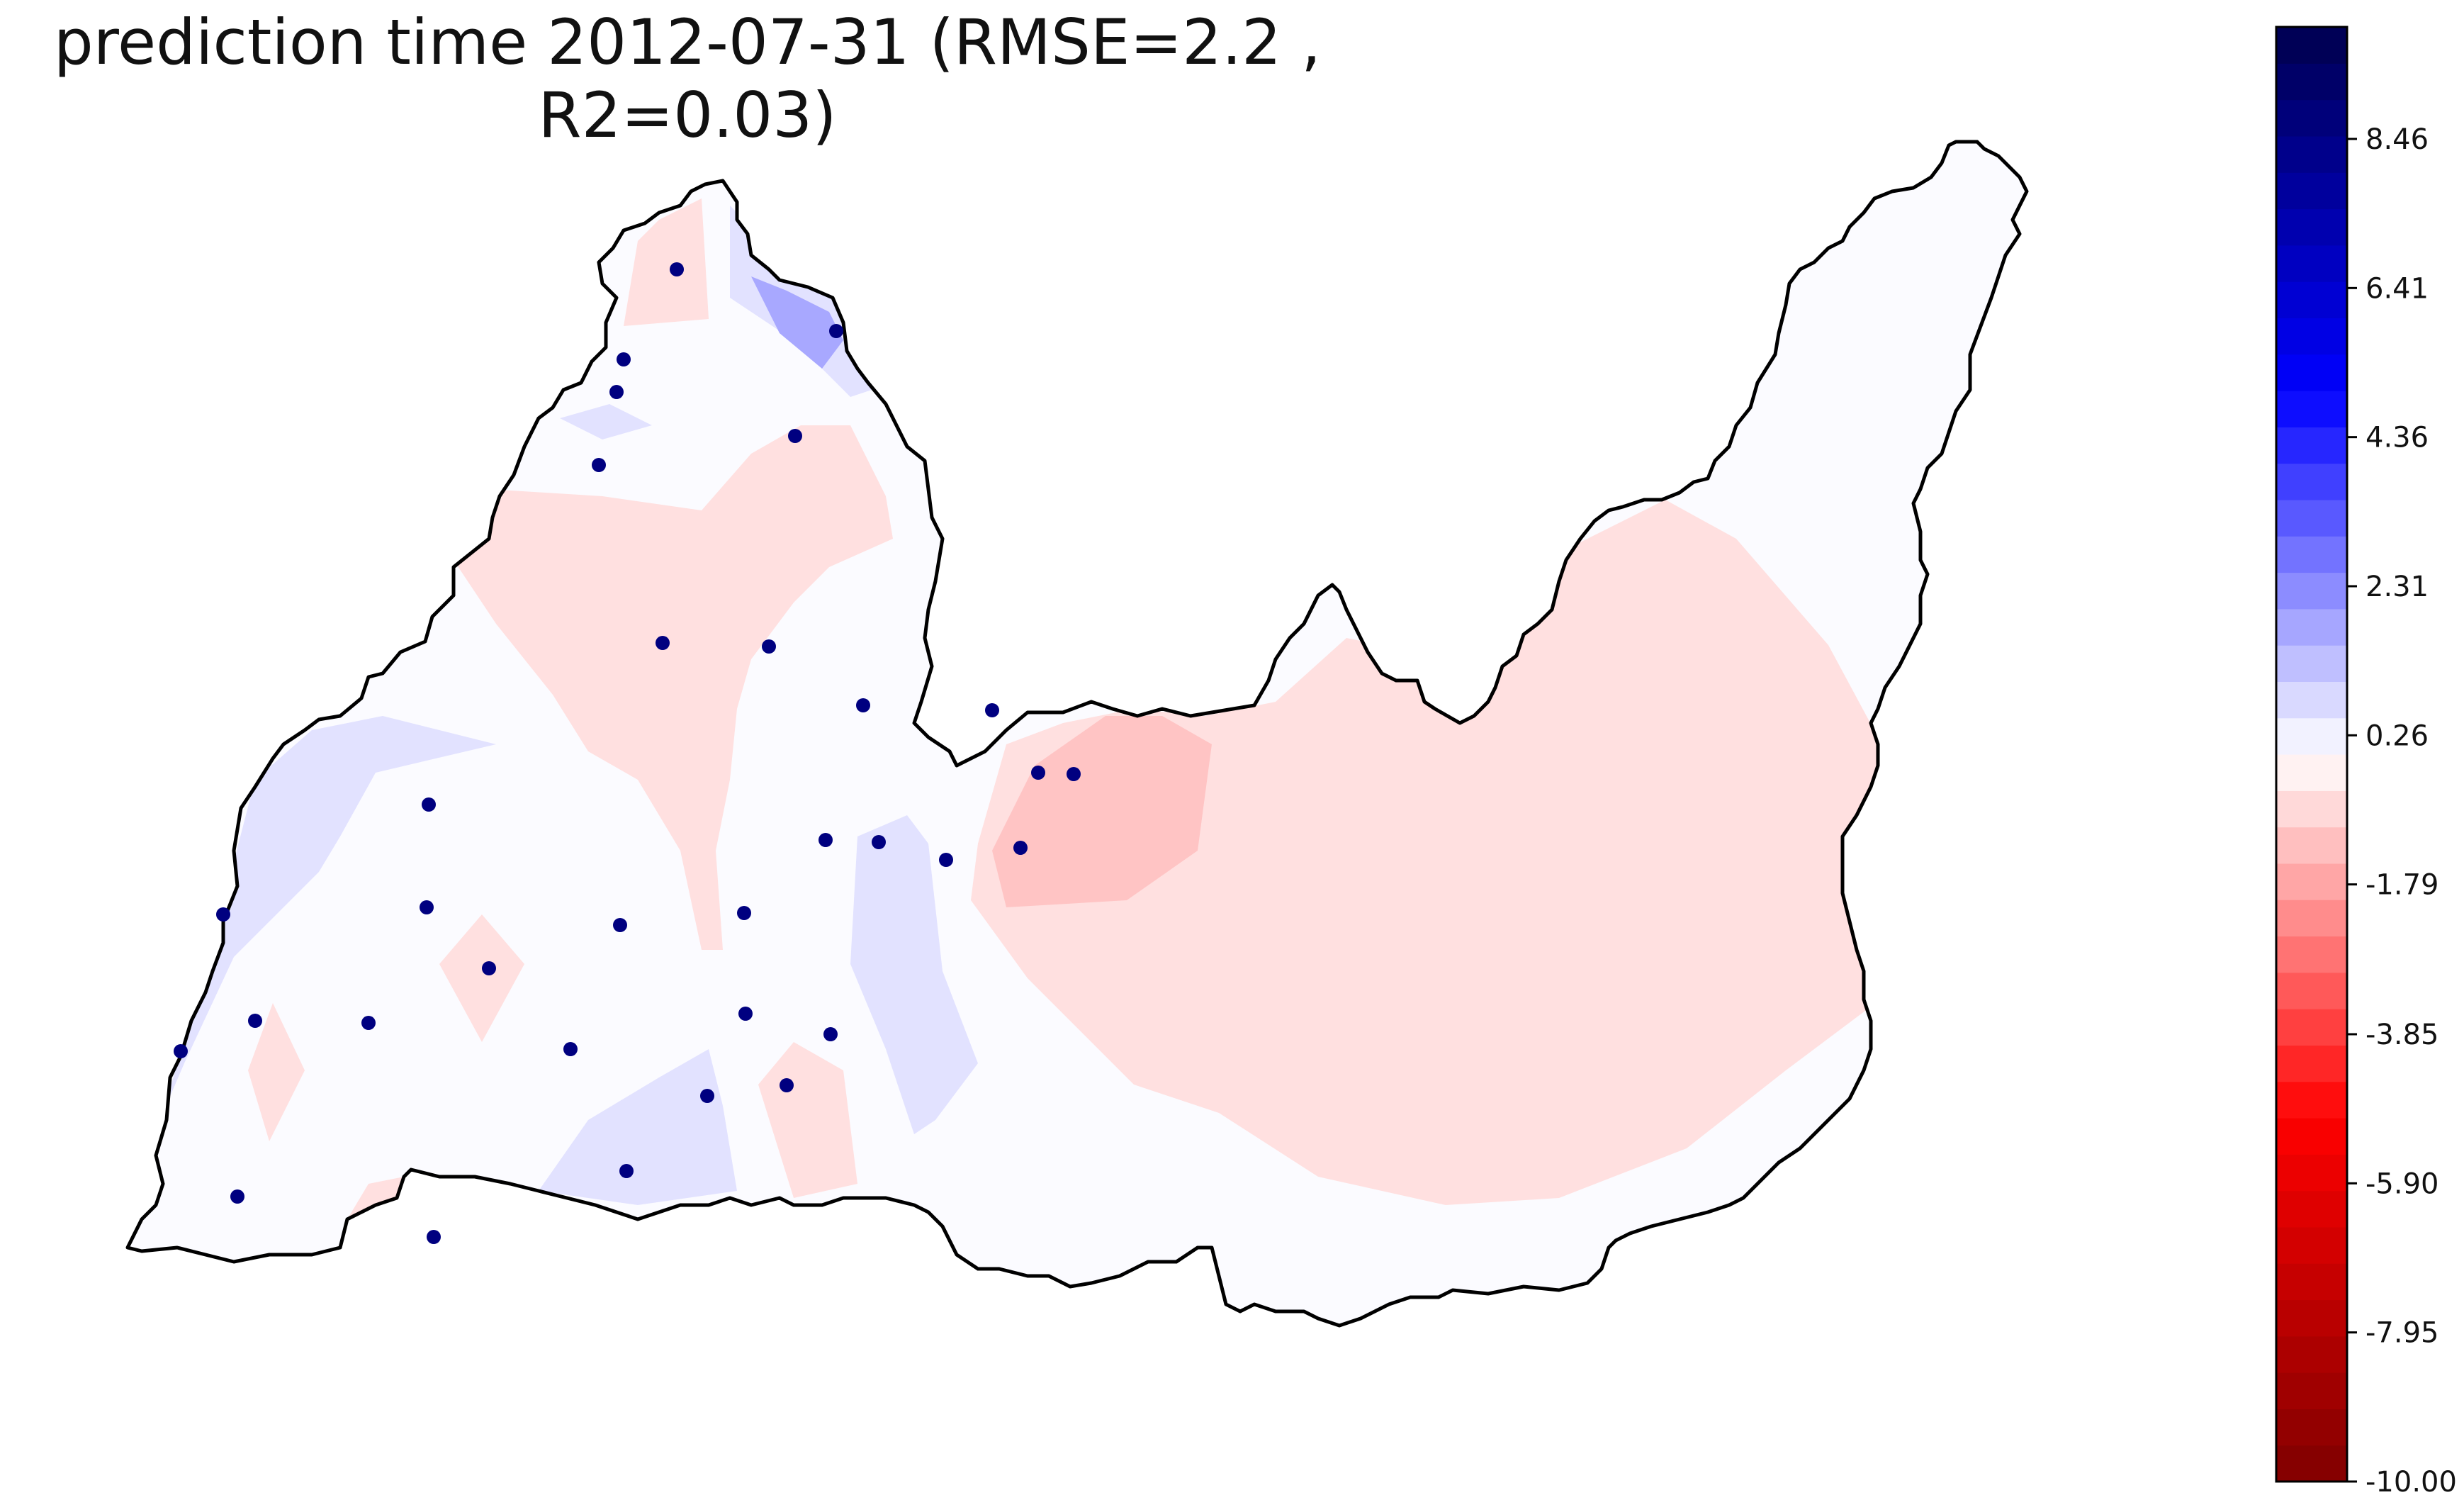  Describe the element at coordinates (329, 915) in the screenshot. I see `field-patch-west-blue` at that location.